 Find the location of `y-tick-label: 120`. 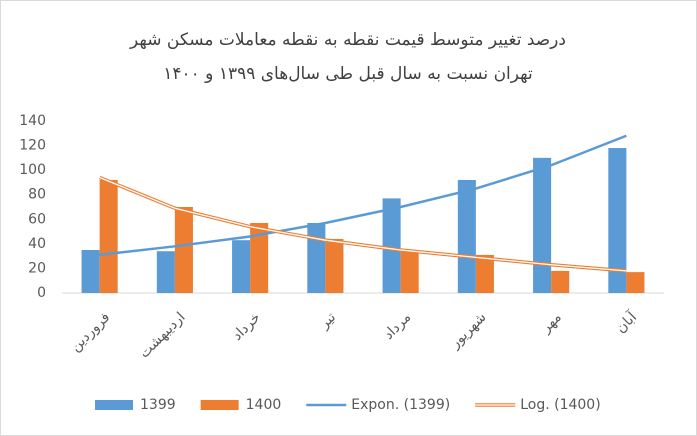

y-tick-label: 120 is located at coordinates (32, 146).